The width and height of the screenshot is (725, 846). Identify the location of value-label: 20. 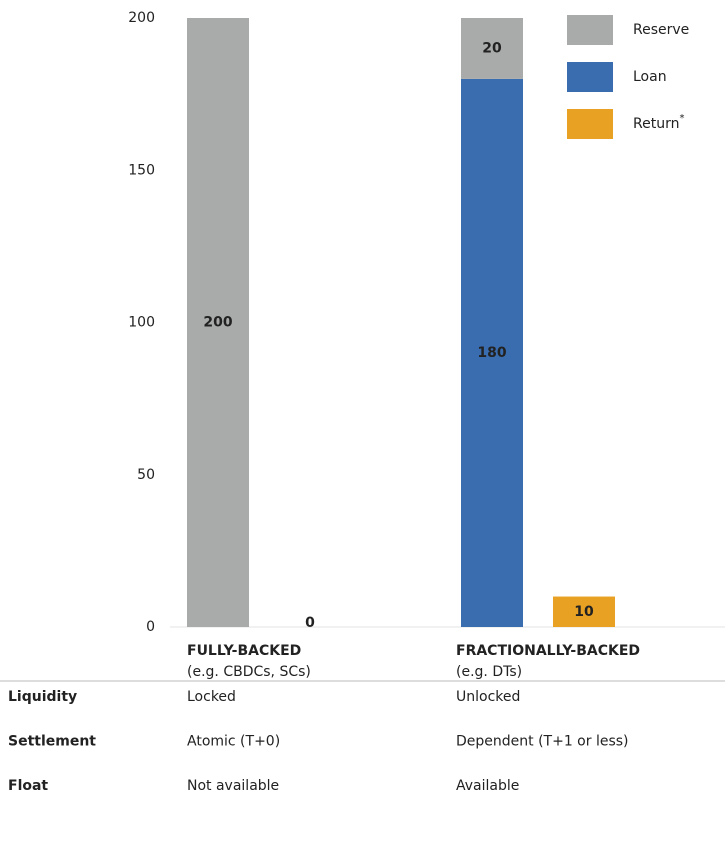
(492, 48).